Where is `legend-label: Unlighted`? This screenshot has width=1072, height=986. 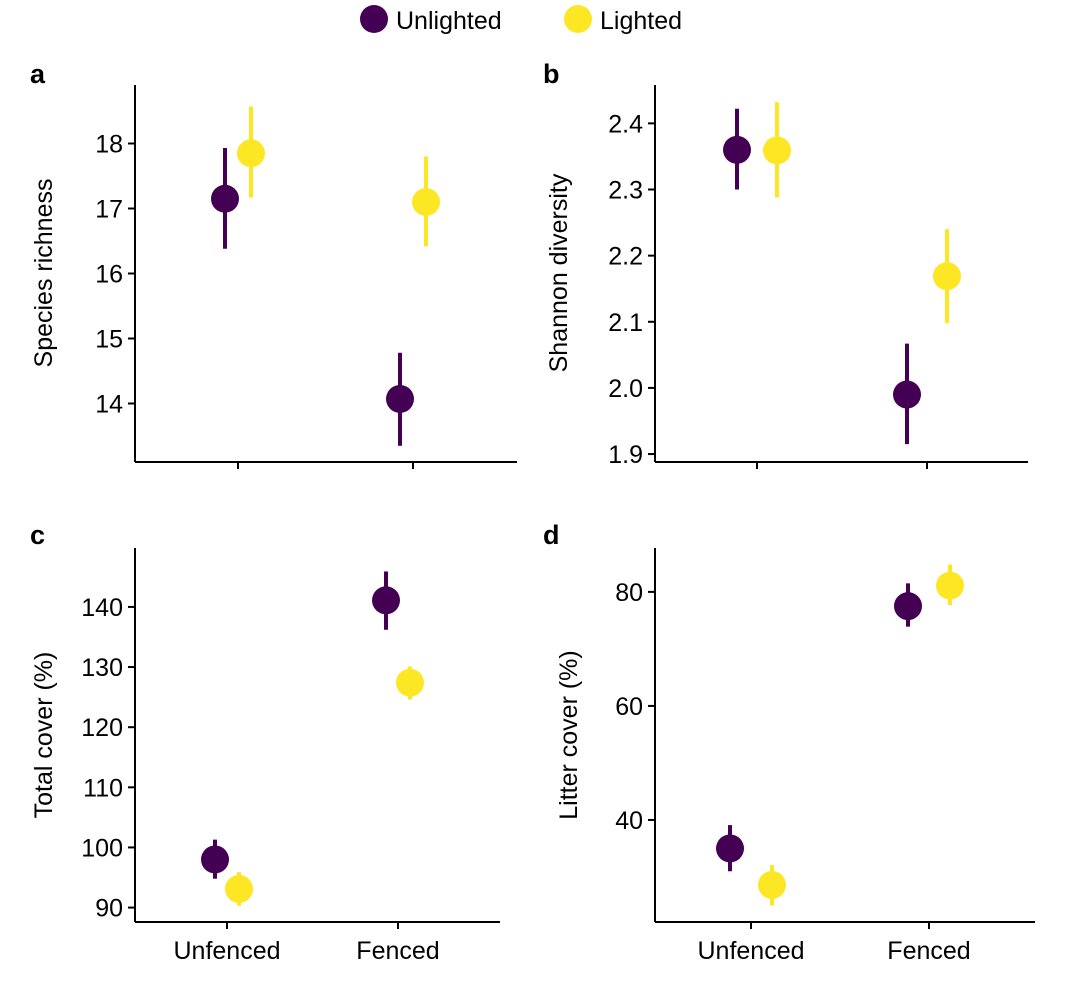 legend-label: Unlighted is located at coordinates (449, 21).